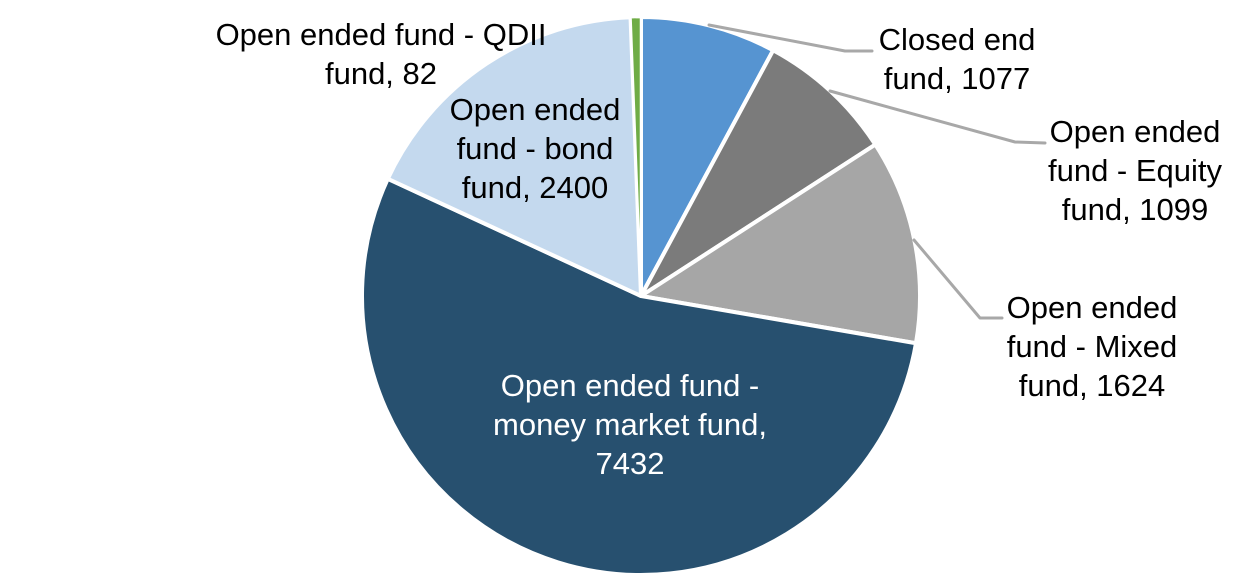 Image resolution: width=1250 pixels, height=584 pixels. Describe the element at coordinates (636, 156) in the screenshot. I see `pie-slice-open-ended-qdii-fund` at that location.